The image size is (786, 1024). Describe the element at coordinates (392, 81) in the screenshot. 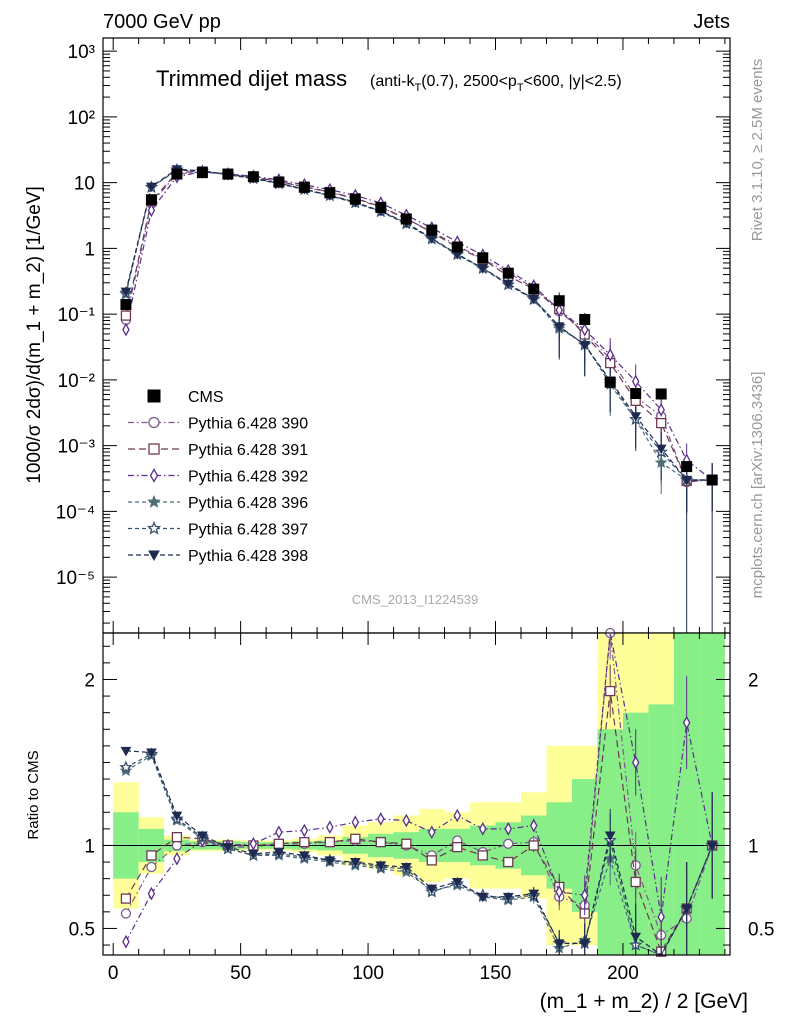

I see `subtitle-pre: (anti-k` at that location.